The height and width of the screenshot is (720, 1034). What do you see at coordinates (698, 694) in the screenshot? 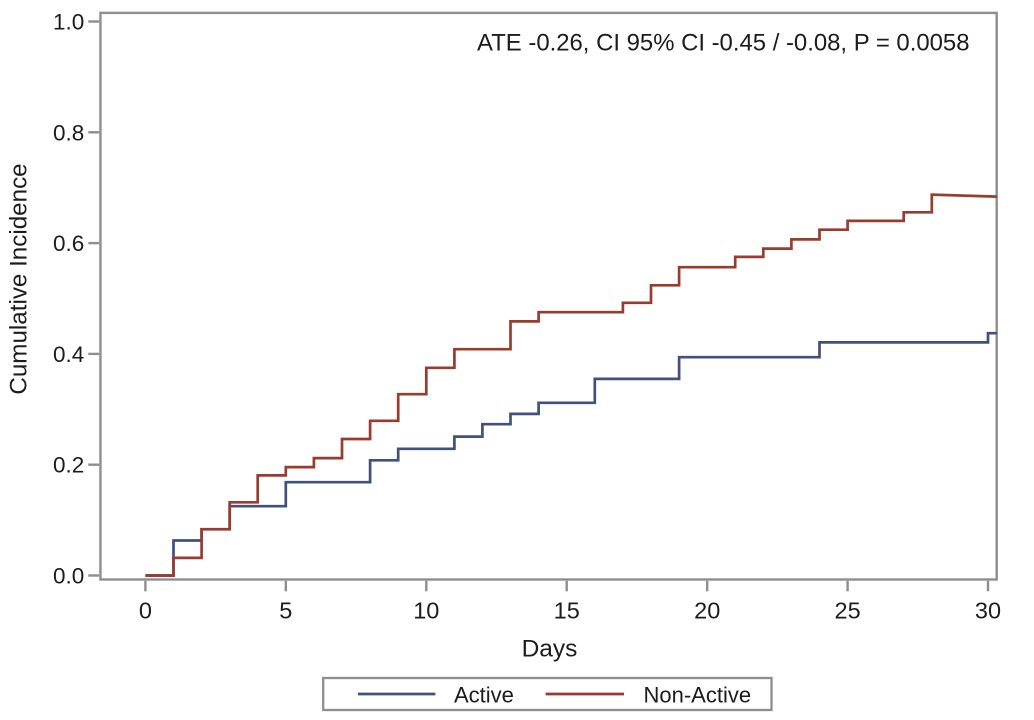
I see `svg-text: Non-Active` at bounding box center [698, 694].